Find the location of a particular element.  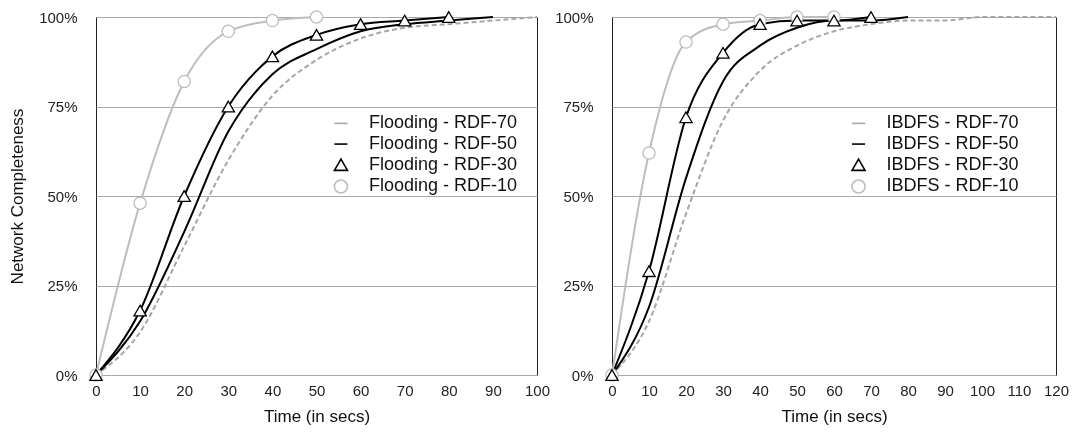

legend-label: Flooding - RDF-30 is located at coordinates (442, 163).